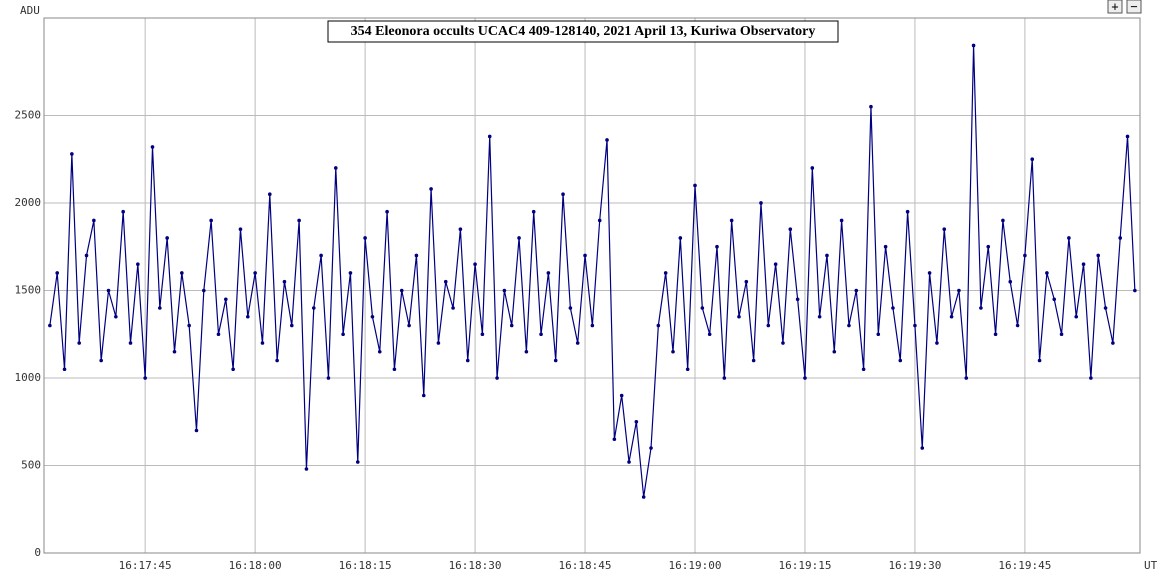  Describe the element at coordinates (31, 464) in the screenshot. I see `y-tick-label: 500` at that location.